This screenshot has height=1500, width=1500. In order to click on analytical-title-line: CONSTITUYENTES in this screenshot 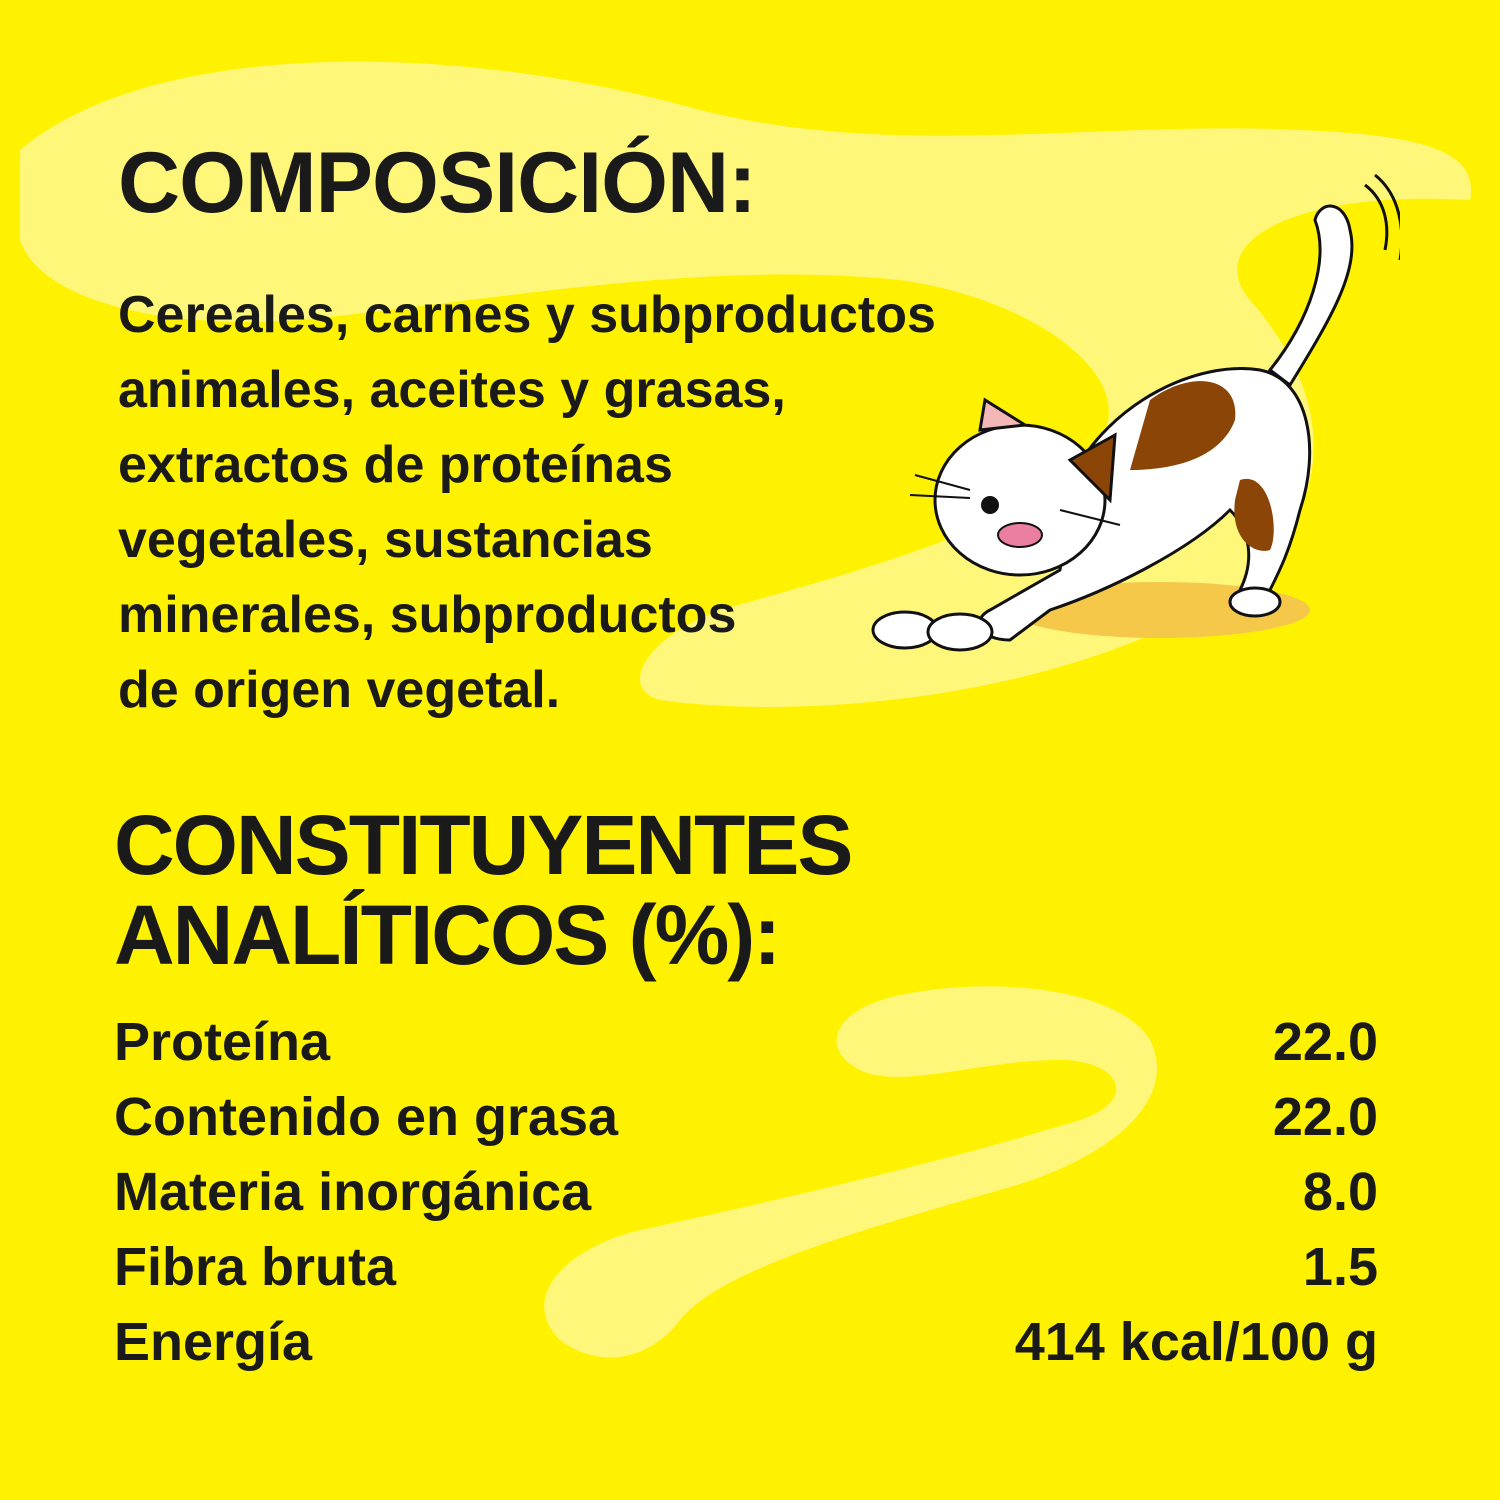, I will do `click(483, 845)`.